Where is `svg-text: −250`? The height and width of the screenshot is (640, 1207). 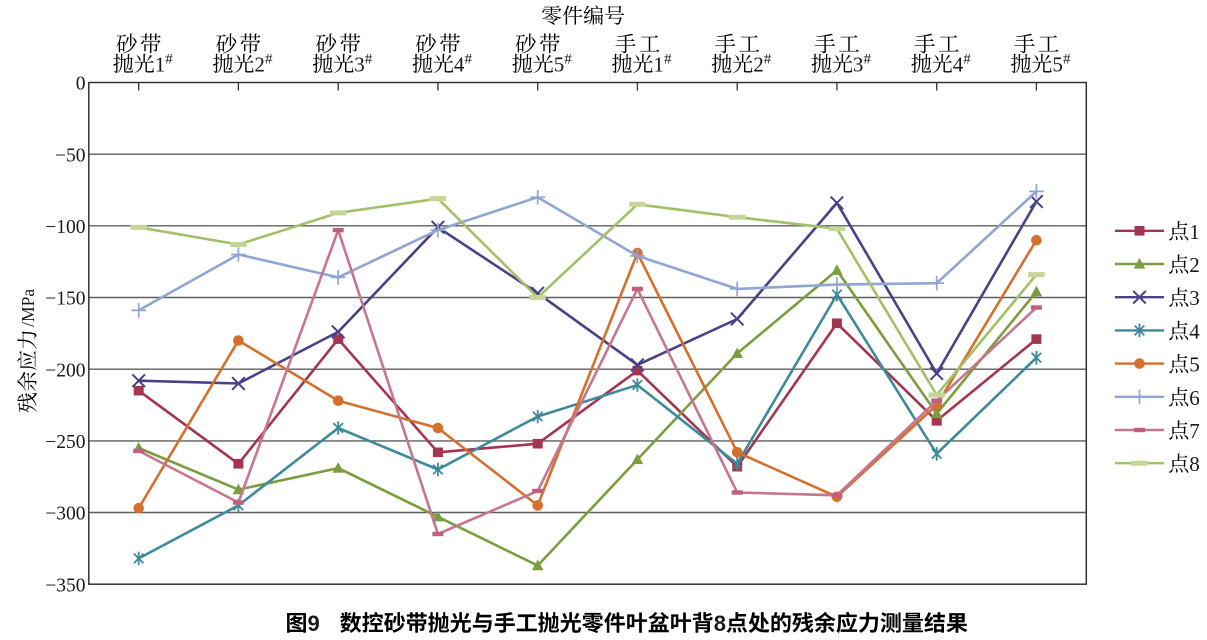
svg-text: −250 is located at coordinates (65, 442).